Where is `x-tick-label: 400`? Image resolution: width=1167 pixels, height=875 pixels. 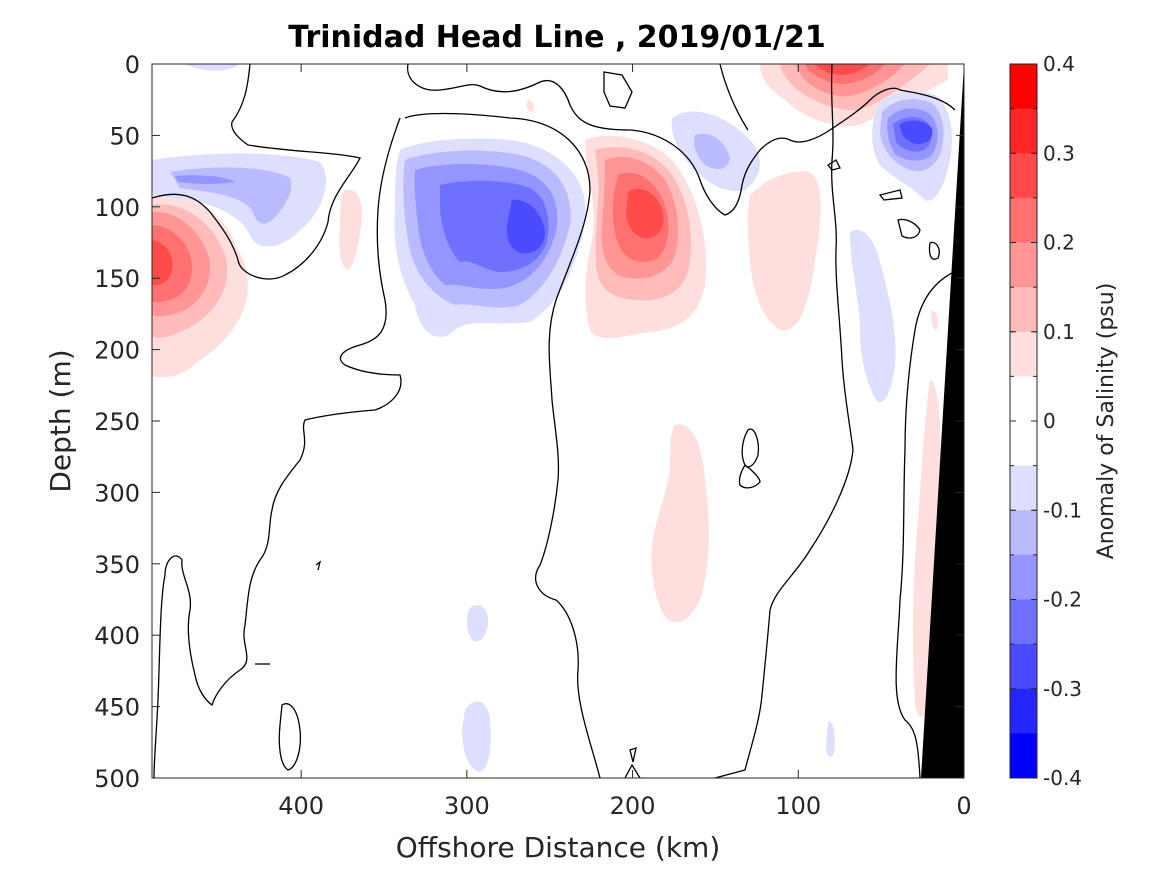 x-tick-label: 400 is located at coordinates (301, 806).